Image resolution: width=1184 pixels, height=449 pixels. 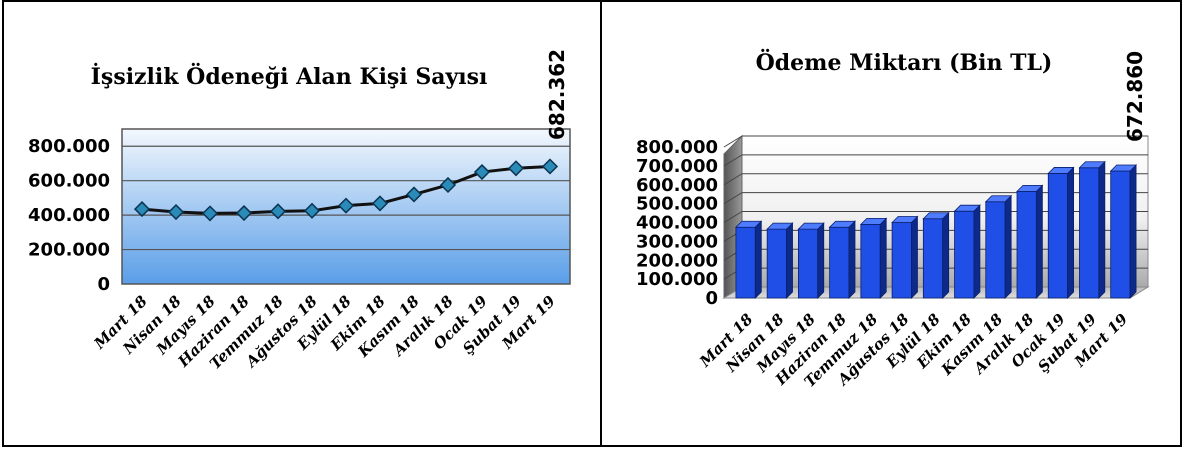 What do you see at coordinates (346, 190) in the screenshot?
I see `data-points` at bounding box center [346, 190].